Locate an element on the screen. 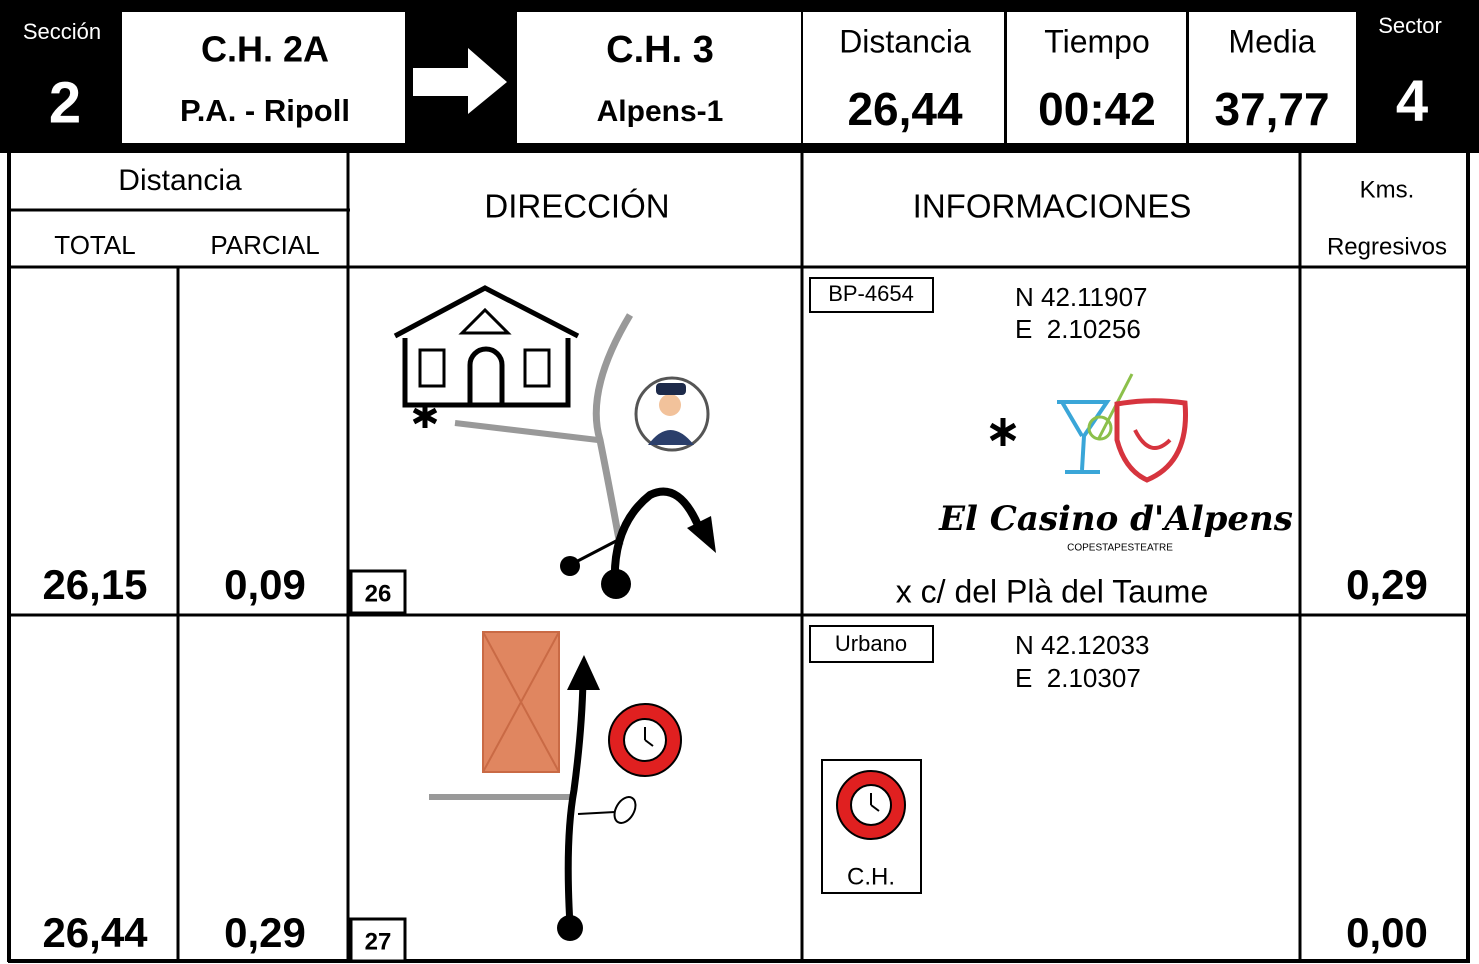  road: BP-4654 is located at coordinates (871, 293).